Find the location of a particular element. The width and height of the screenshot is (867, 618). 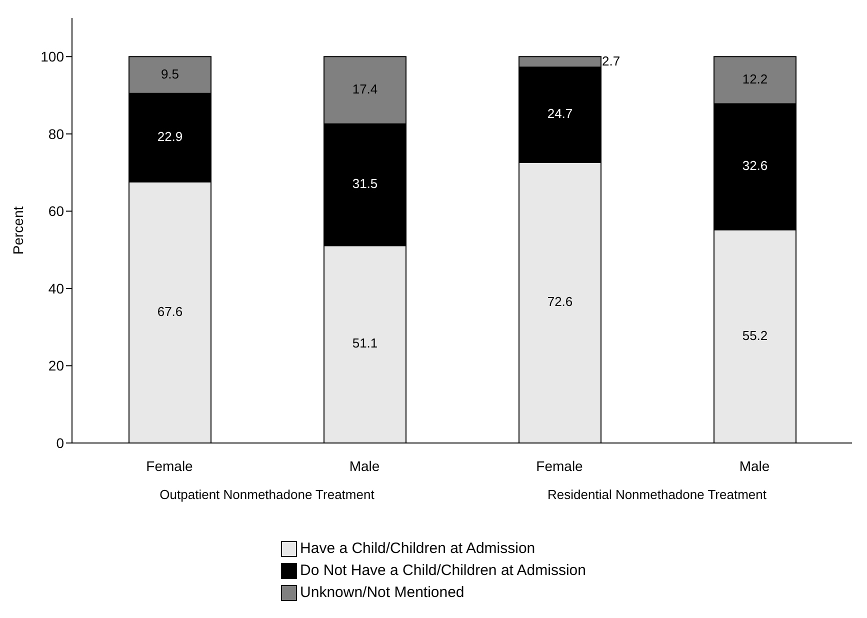

data-label: 22.9 is located at coordinates (170, 136).